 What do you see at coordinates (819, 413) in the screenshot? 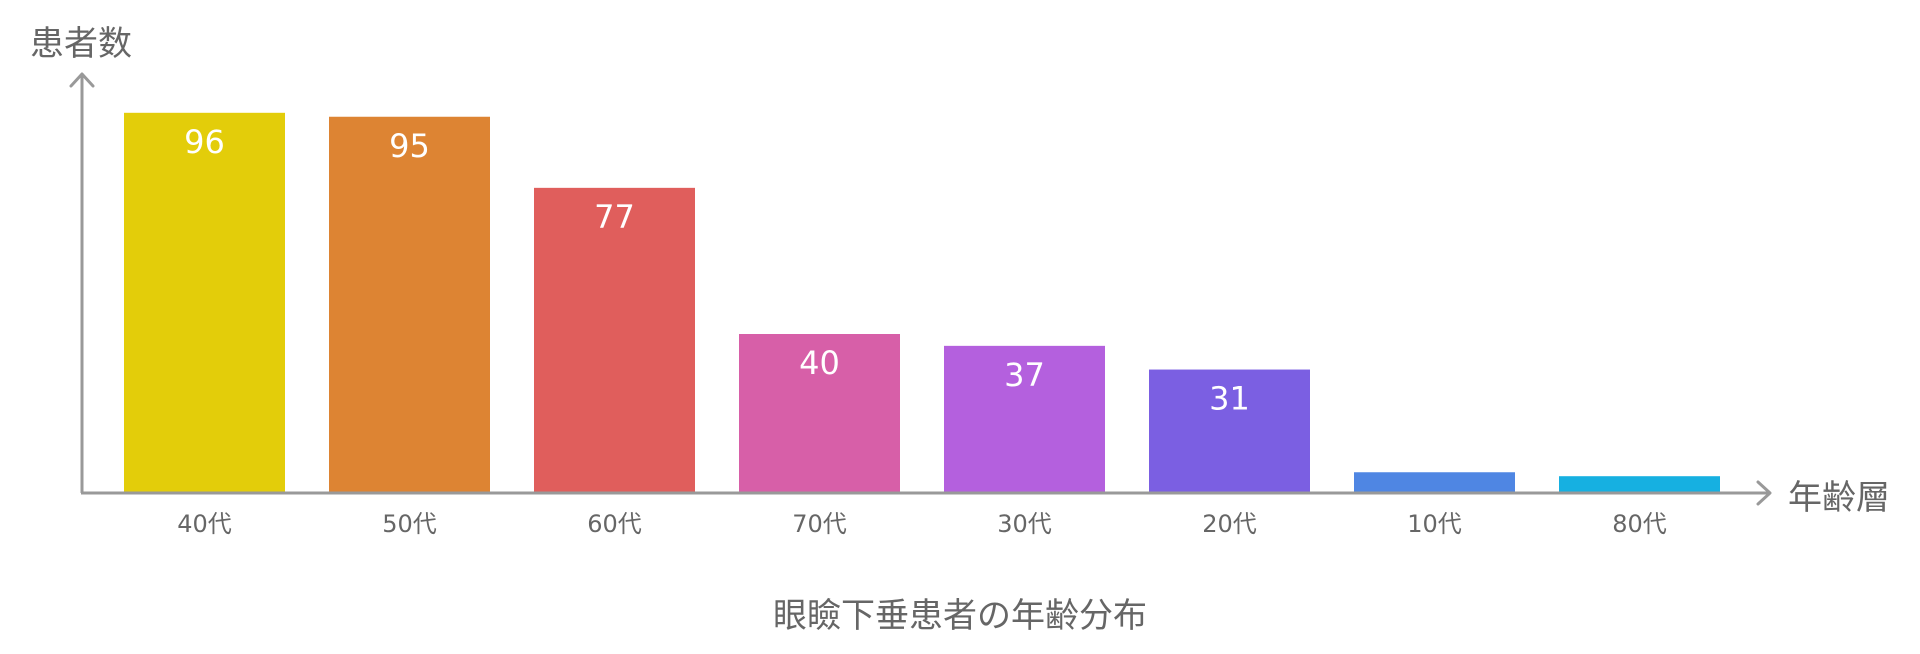
I see `bar-70代` at bounding box center [819, 413].